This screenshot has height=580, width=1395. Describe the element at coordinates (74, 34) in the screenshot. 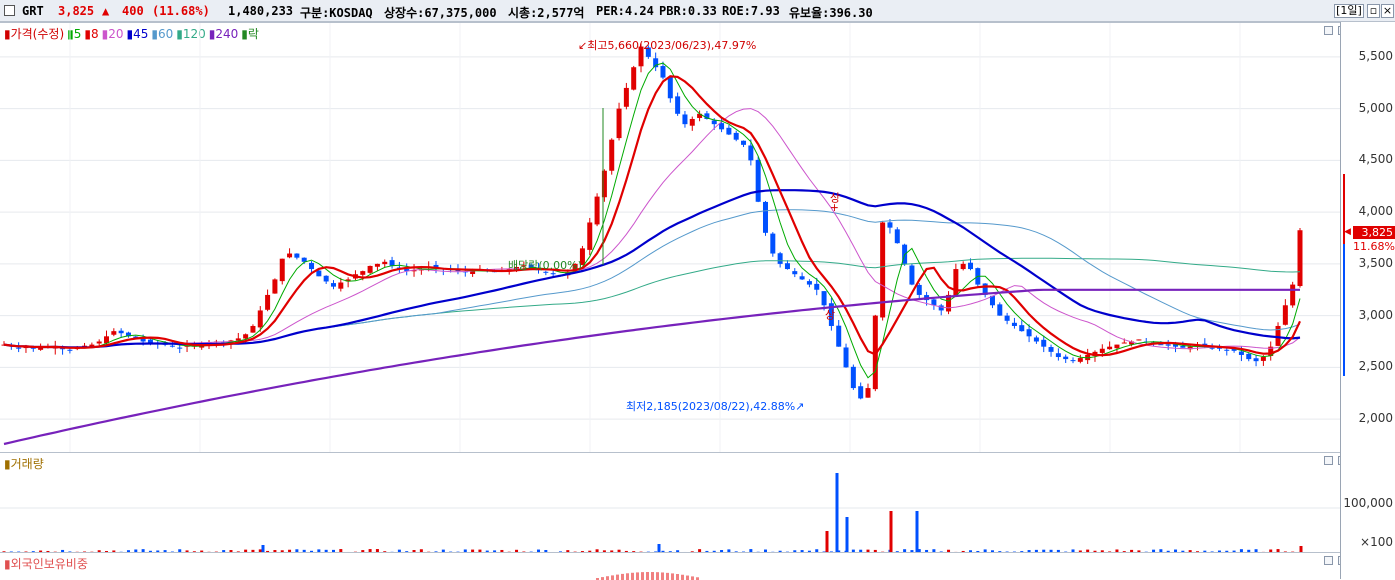

I see `legend-item: ▮5` at that location.